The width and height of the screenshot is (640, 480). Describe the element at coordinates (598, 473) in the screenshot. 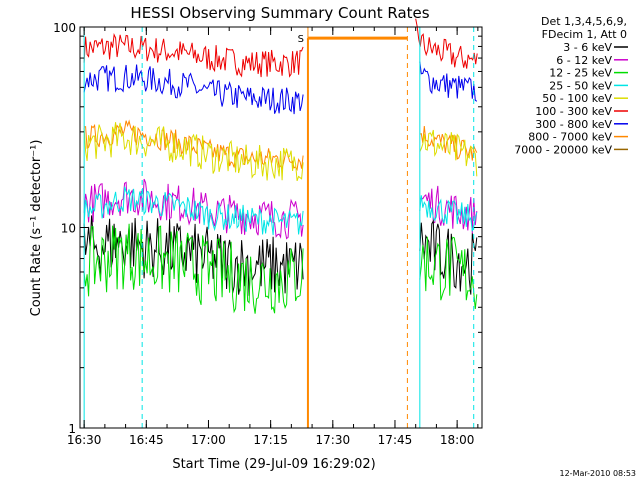

I see `footer-date: 12-Mar-2010 08:53` at that location.